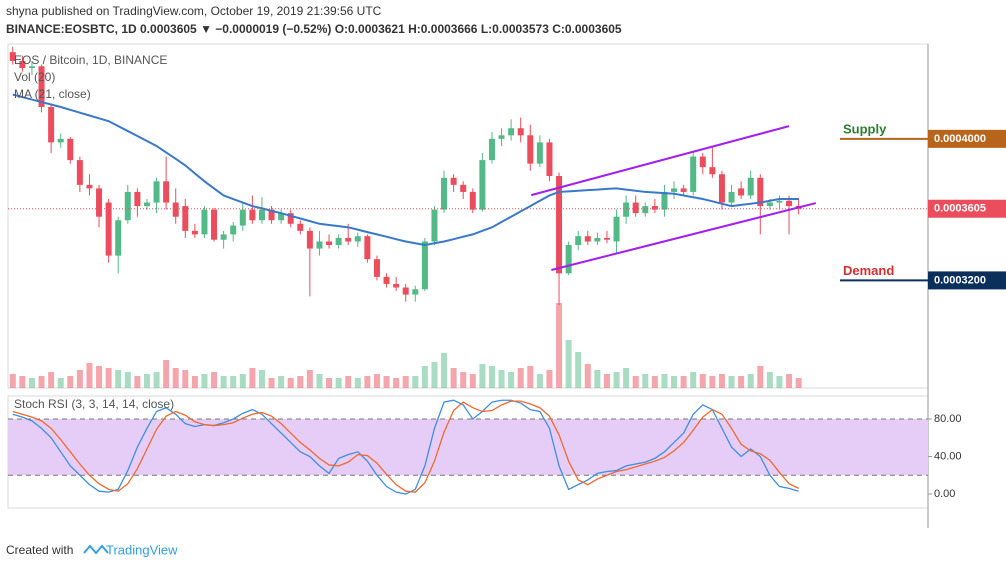 This screenshot has height=569, width=1006. What do you see at coordinates (94, 404) in the screenshot?
I see `stoch-legend: Stoch RSI (3, 3, 14, 14, close)` at bounding box center [94, 404].